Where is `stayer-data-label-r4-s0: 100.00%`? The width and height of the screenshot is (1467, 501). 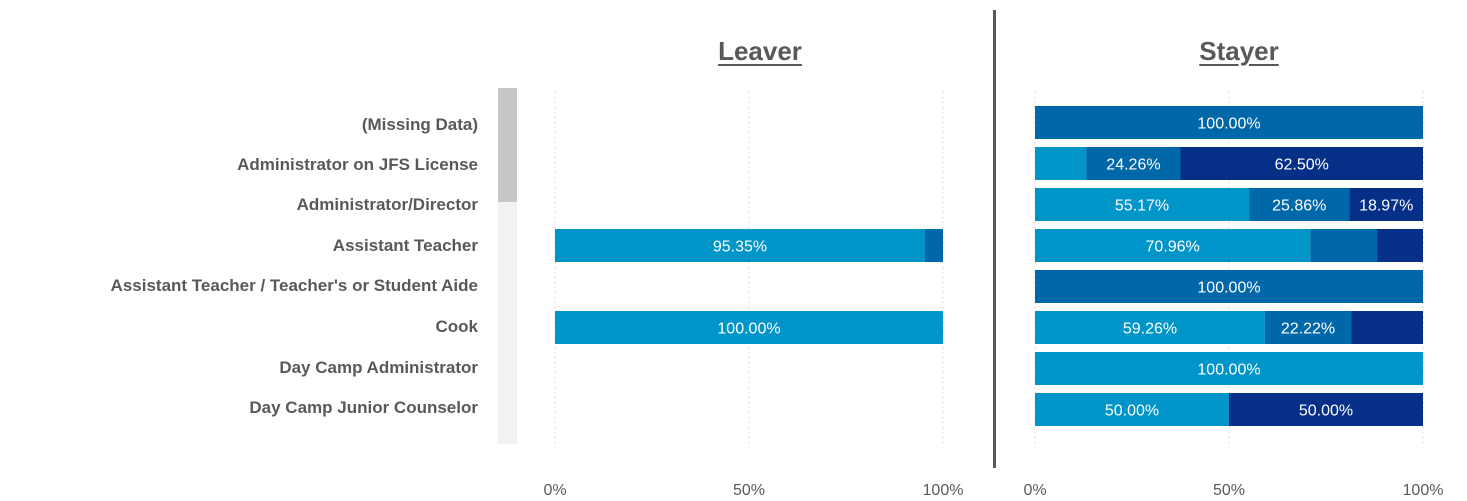
stayer-data-label-r4-s0: 100.00% is located at coordinates (1228, 288).